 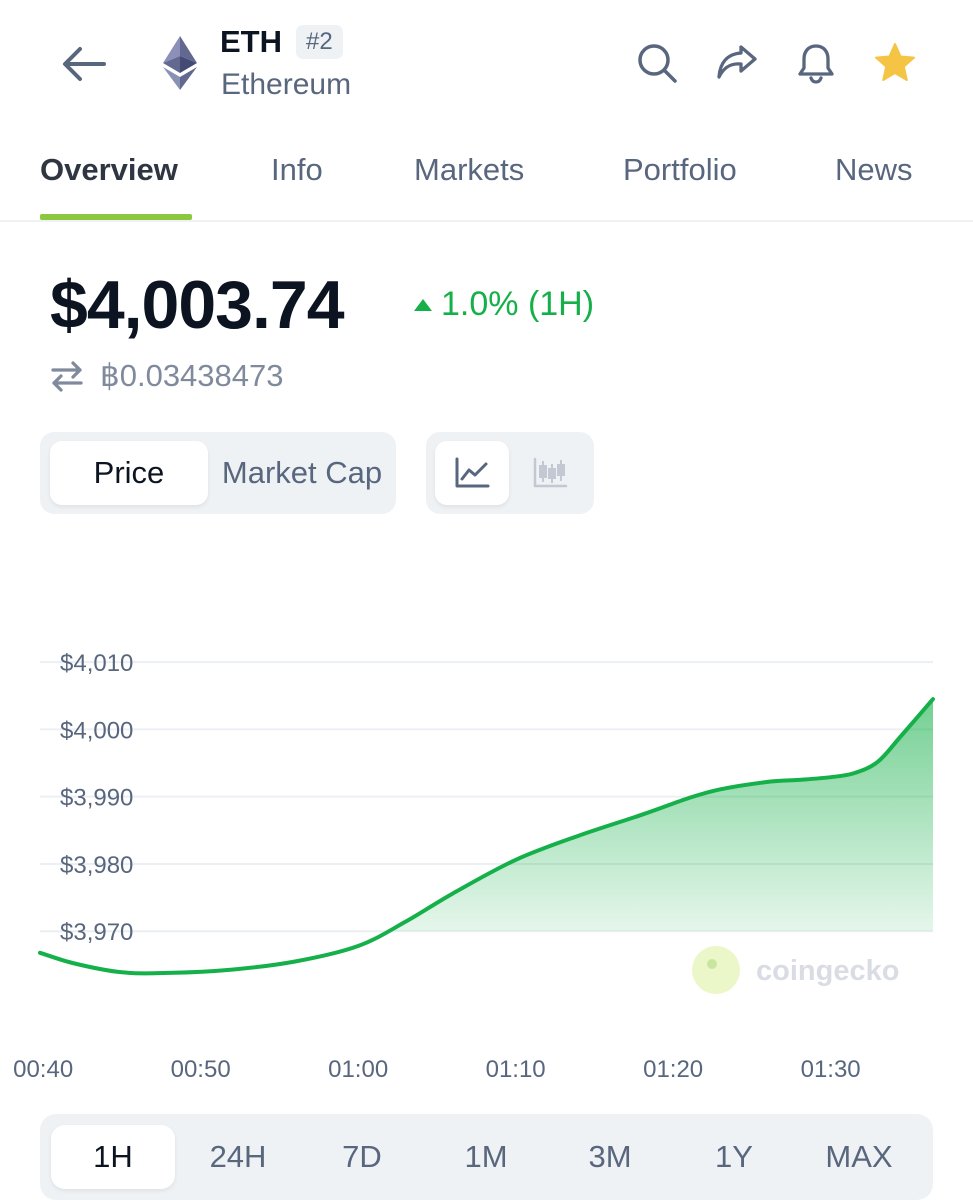 What do you see at coordinates (358, 1069) in the screenshot?
I see `x-tick-label: 01:00` at bounding box center [358, 1069].